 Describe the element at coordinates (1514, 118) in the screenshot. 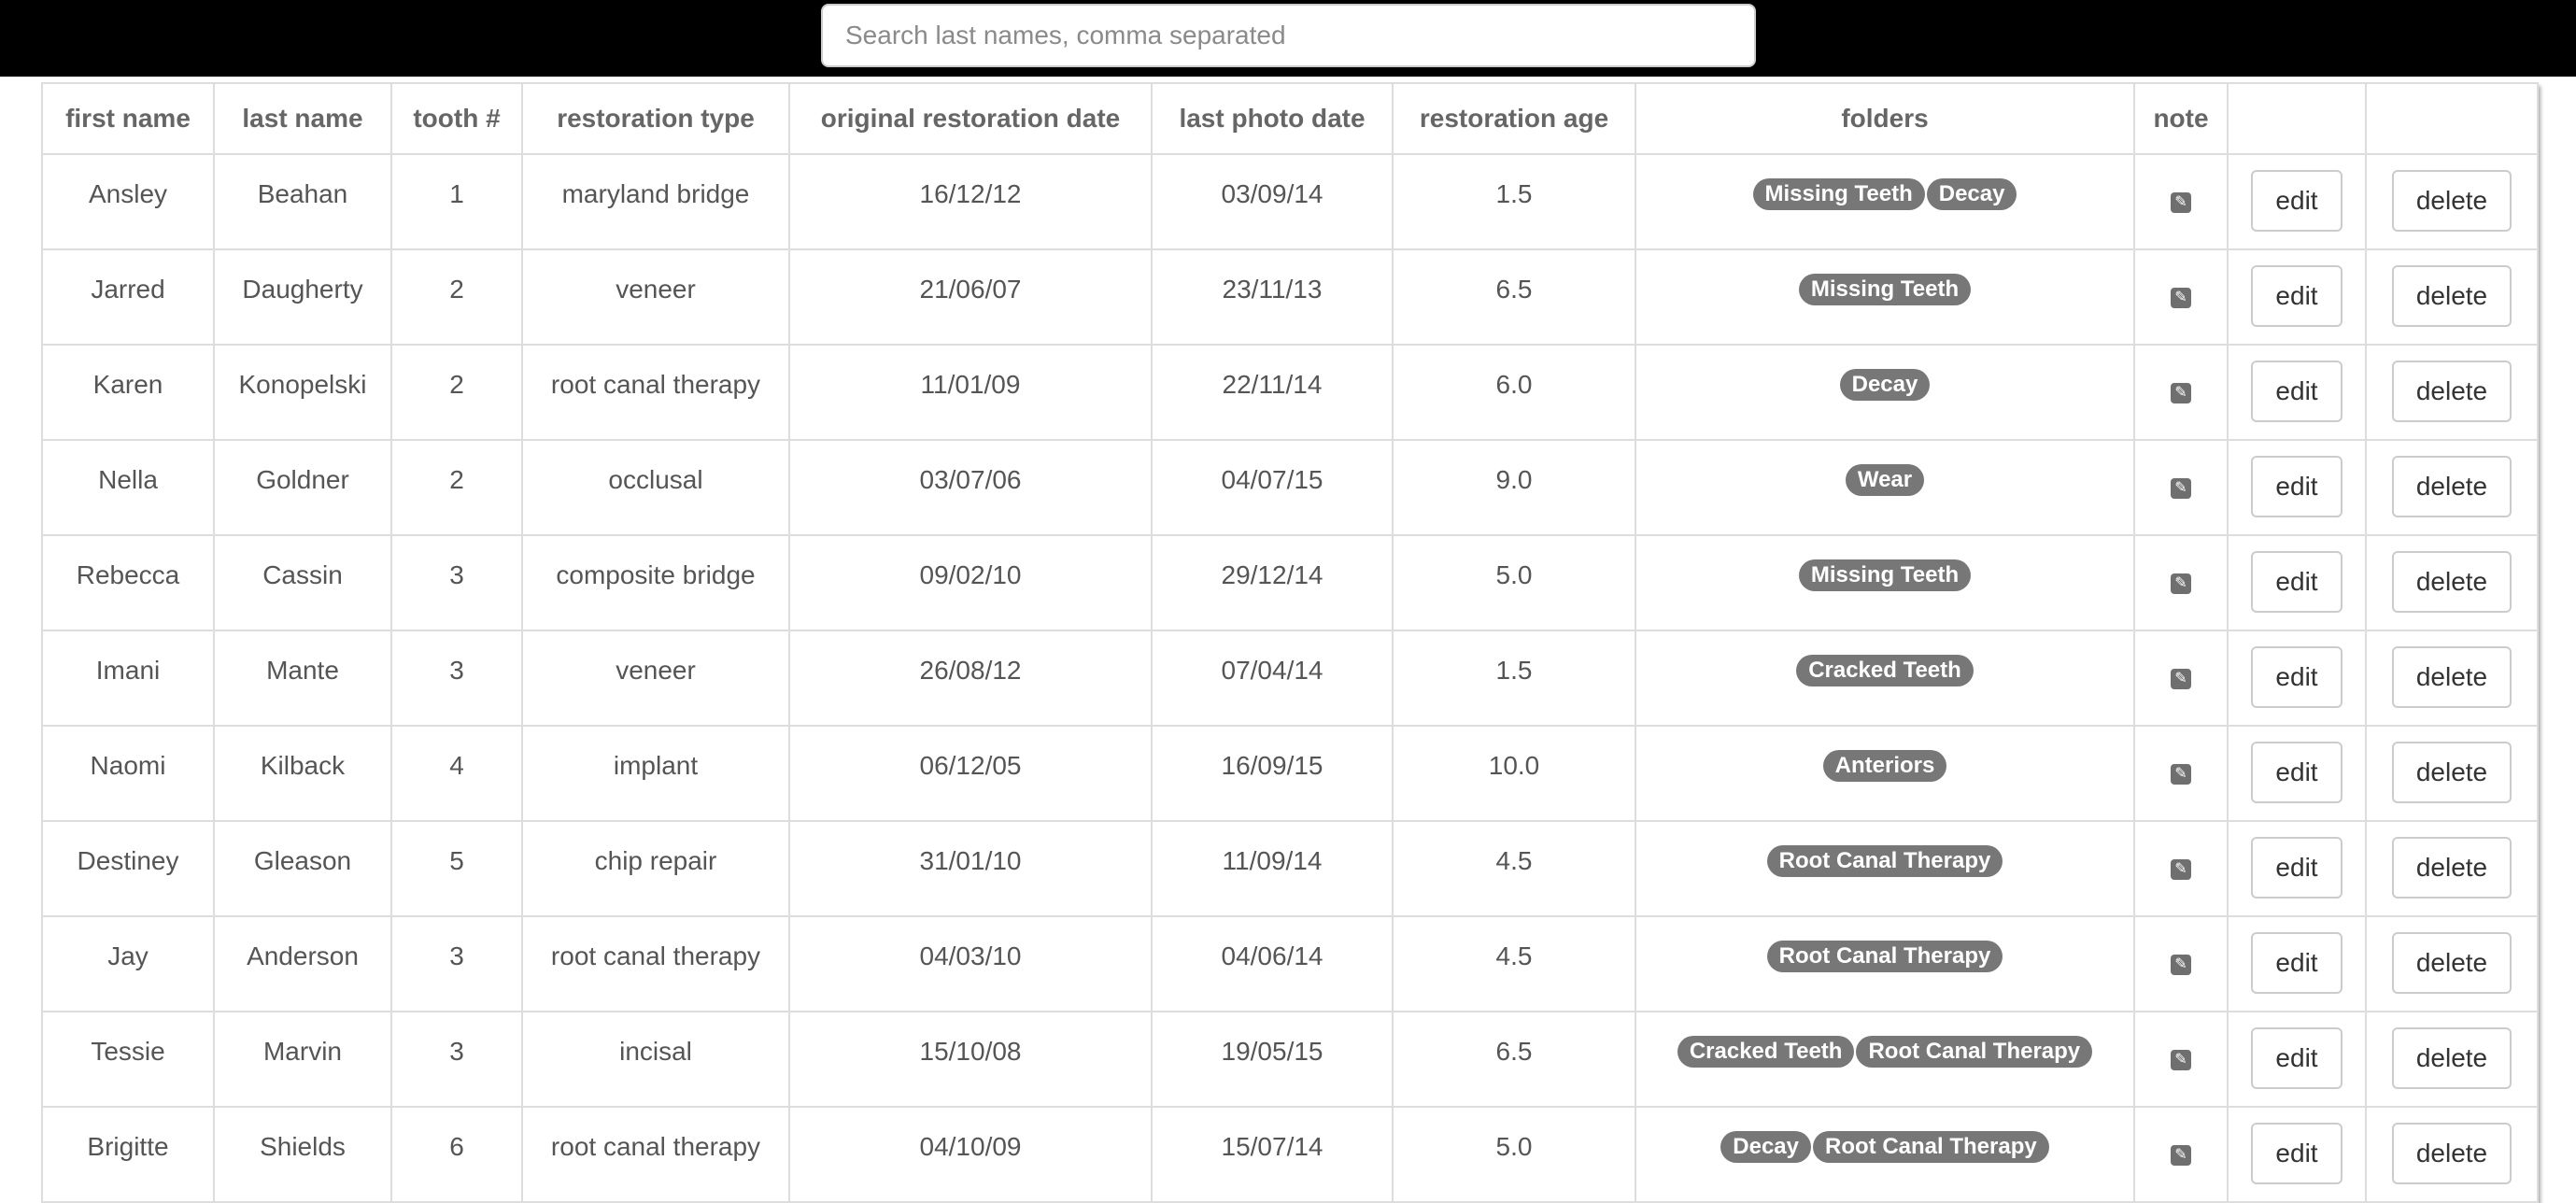

I see `header-restoration-age: restoration age` at that location.